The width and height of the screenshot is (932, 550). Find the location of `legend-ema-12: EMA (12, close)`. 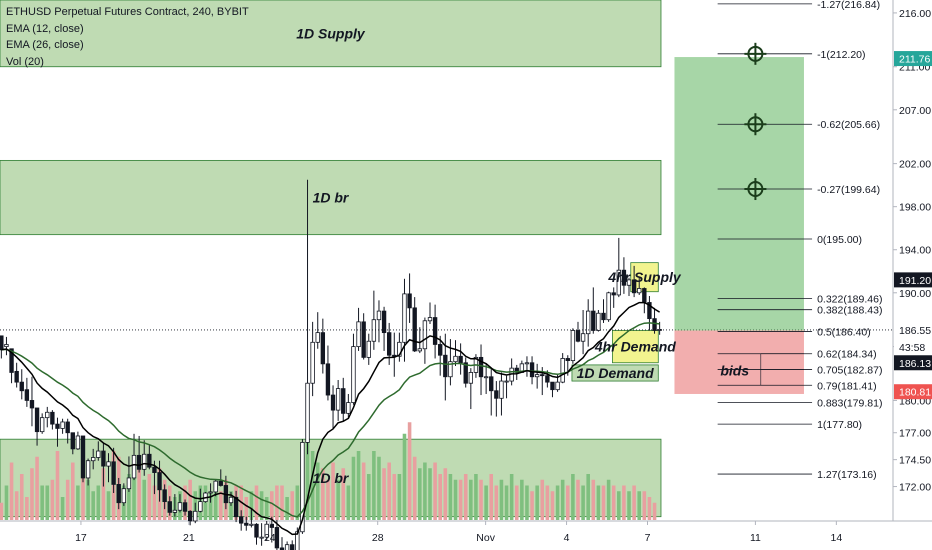

legend-ema-12: EMA (12, close) is located at coordinates (45, 28).